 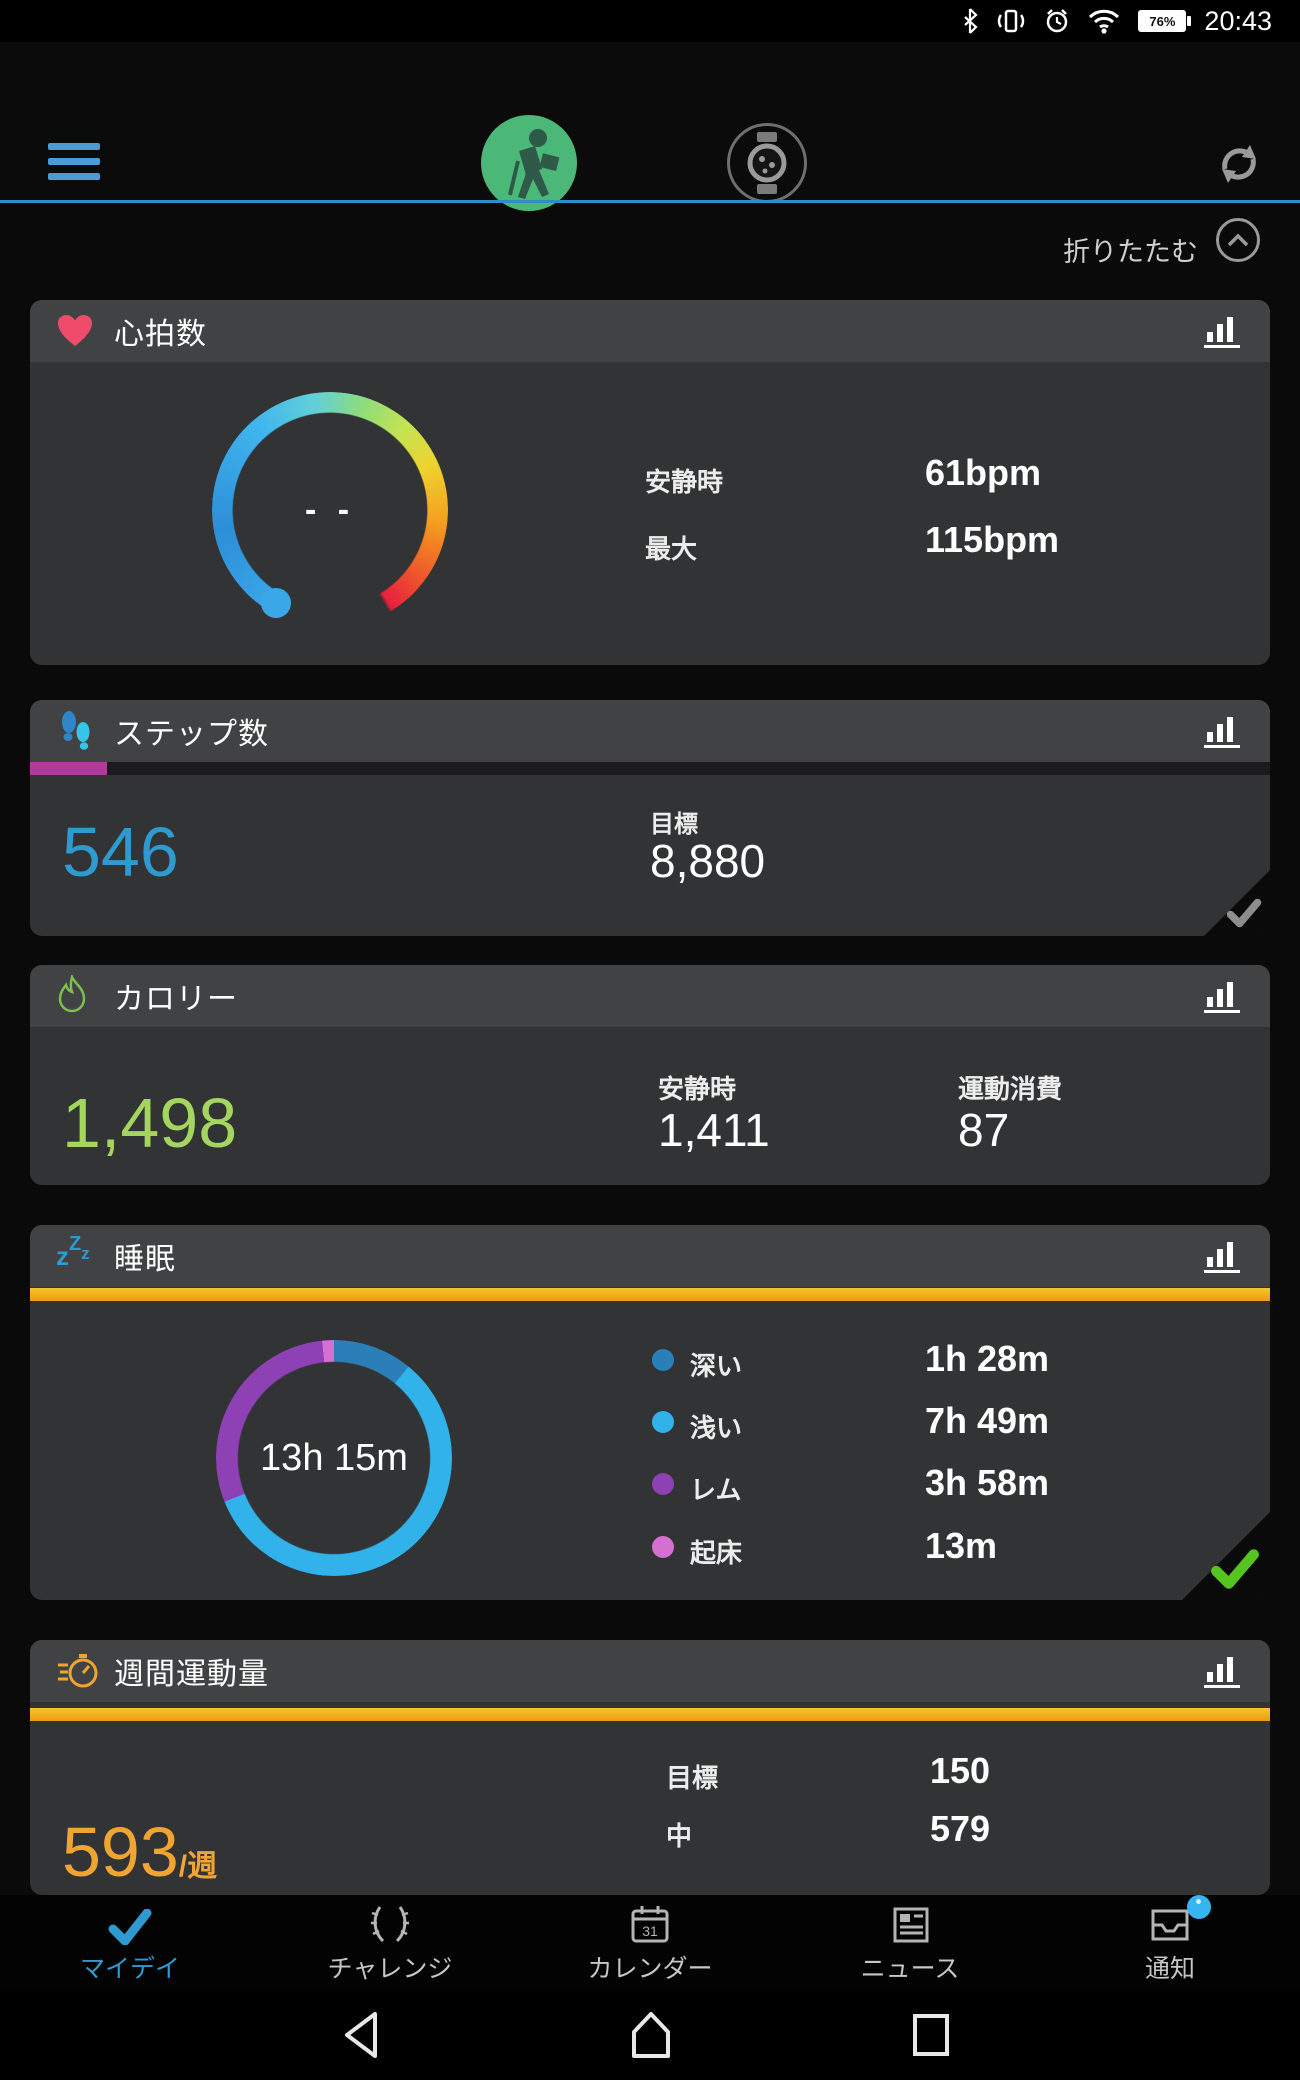 I want to click on steps-goal-label: 目標, so click(x=674, y=824).